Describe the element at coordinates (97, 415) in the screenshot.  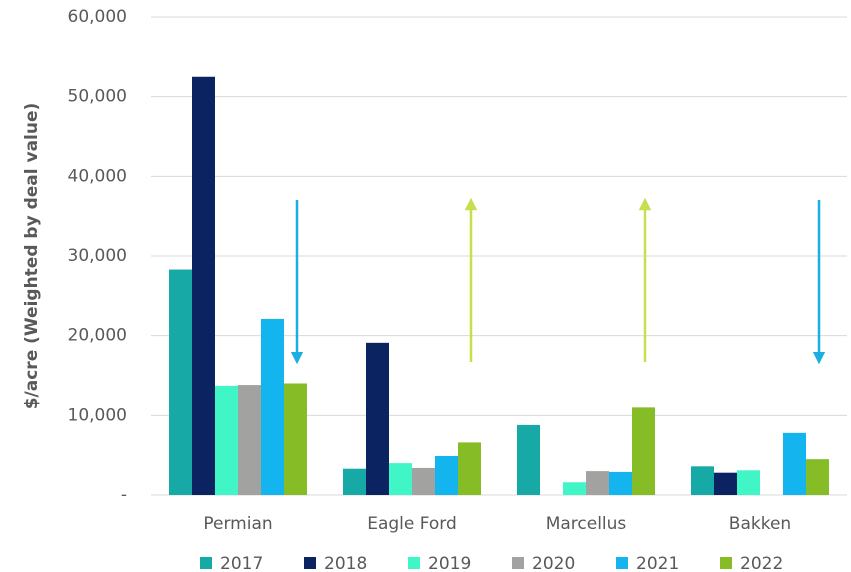
I see `y-tick-label: 10,000` at that location.